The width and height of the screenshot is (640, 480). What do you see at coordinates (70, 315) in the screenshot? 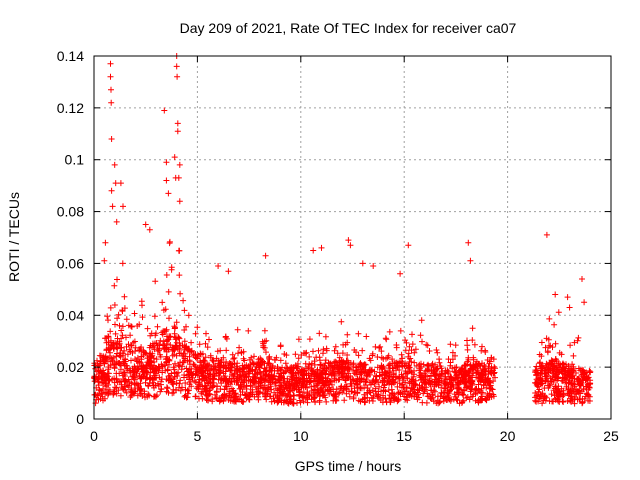
I see `y-tick-label: 0.04` at bounding box center [70, 315].